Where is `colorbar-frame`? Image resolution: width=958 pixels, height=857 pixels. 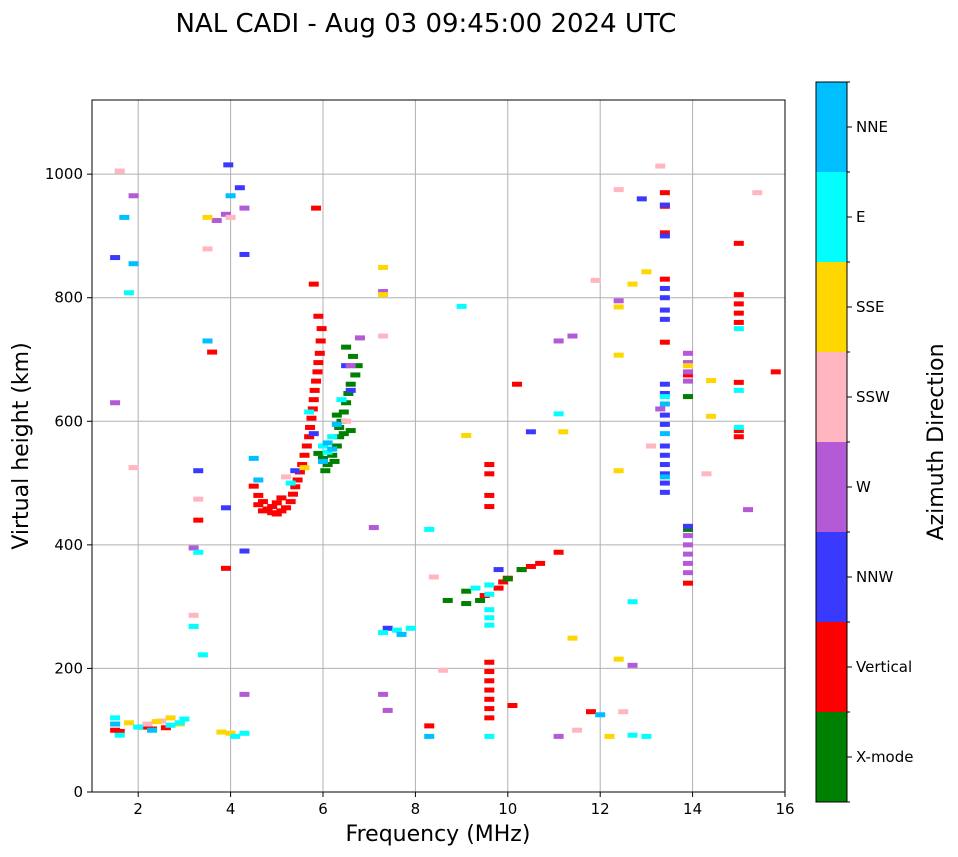 colorbar-frame is located at coordinates (831, 442).